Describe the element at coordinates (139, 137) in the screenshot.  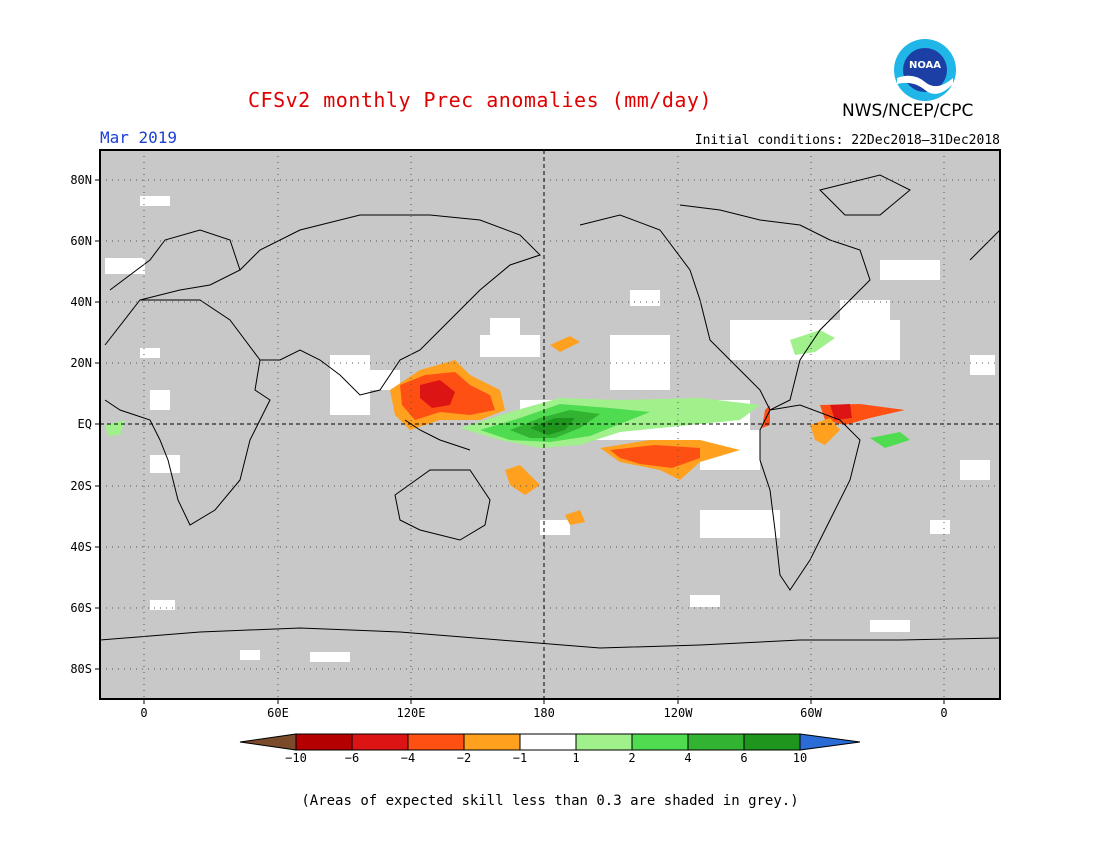
I see `forecast-month: Mar 2019` at that location.